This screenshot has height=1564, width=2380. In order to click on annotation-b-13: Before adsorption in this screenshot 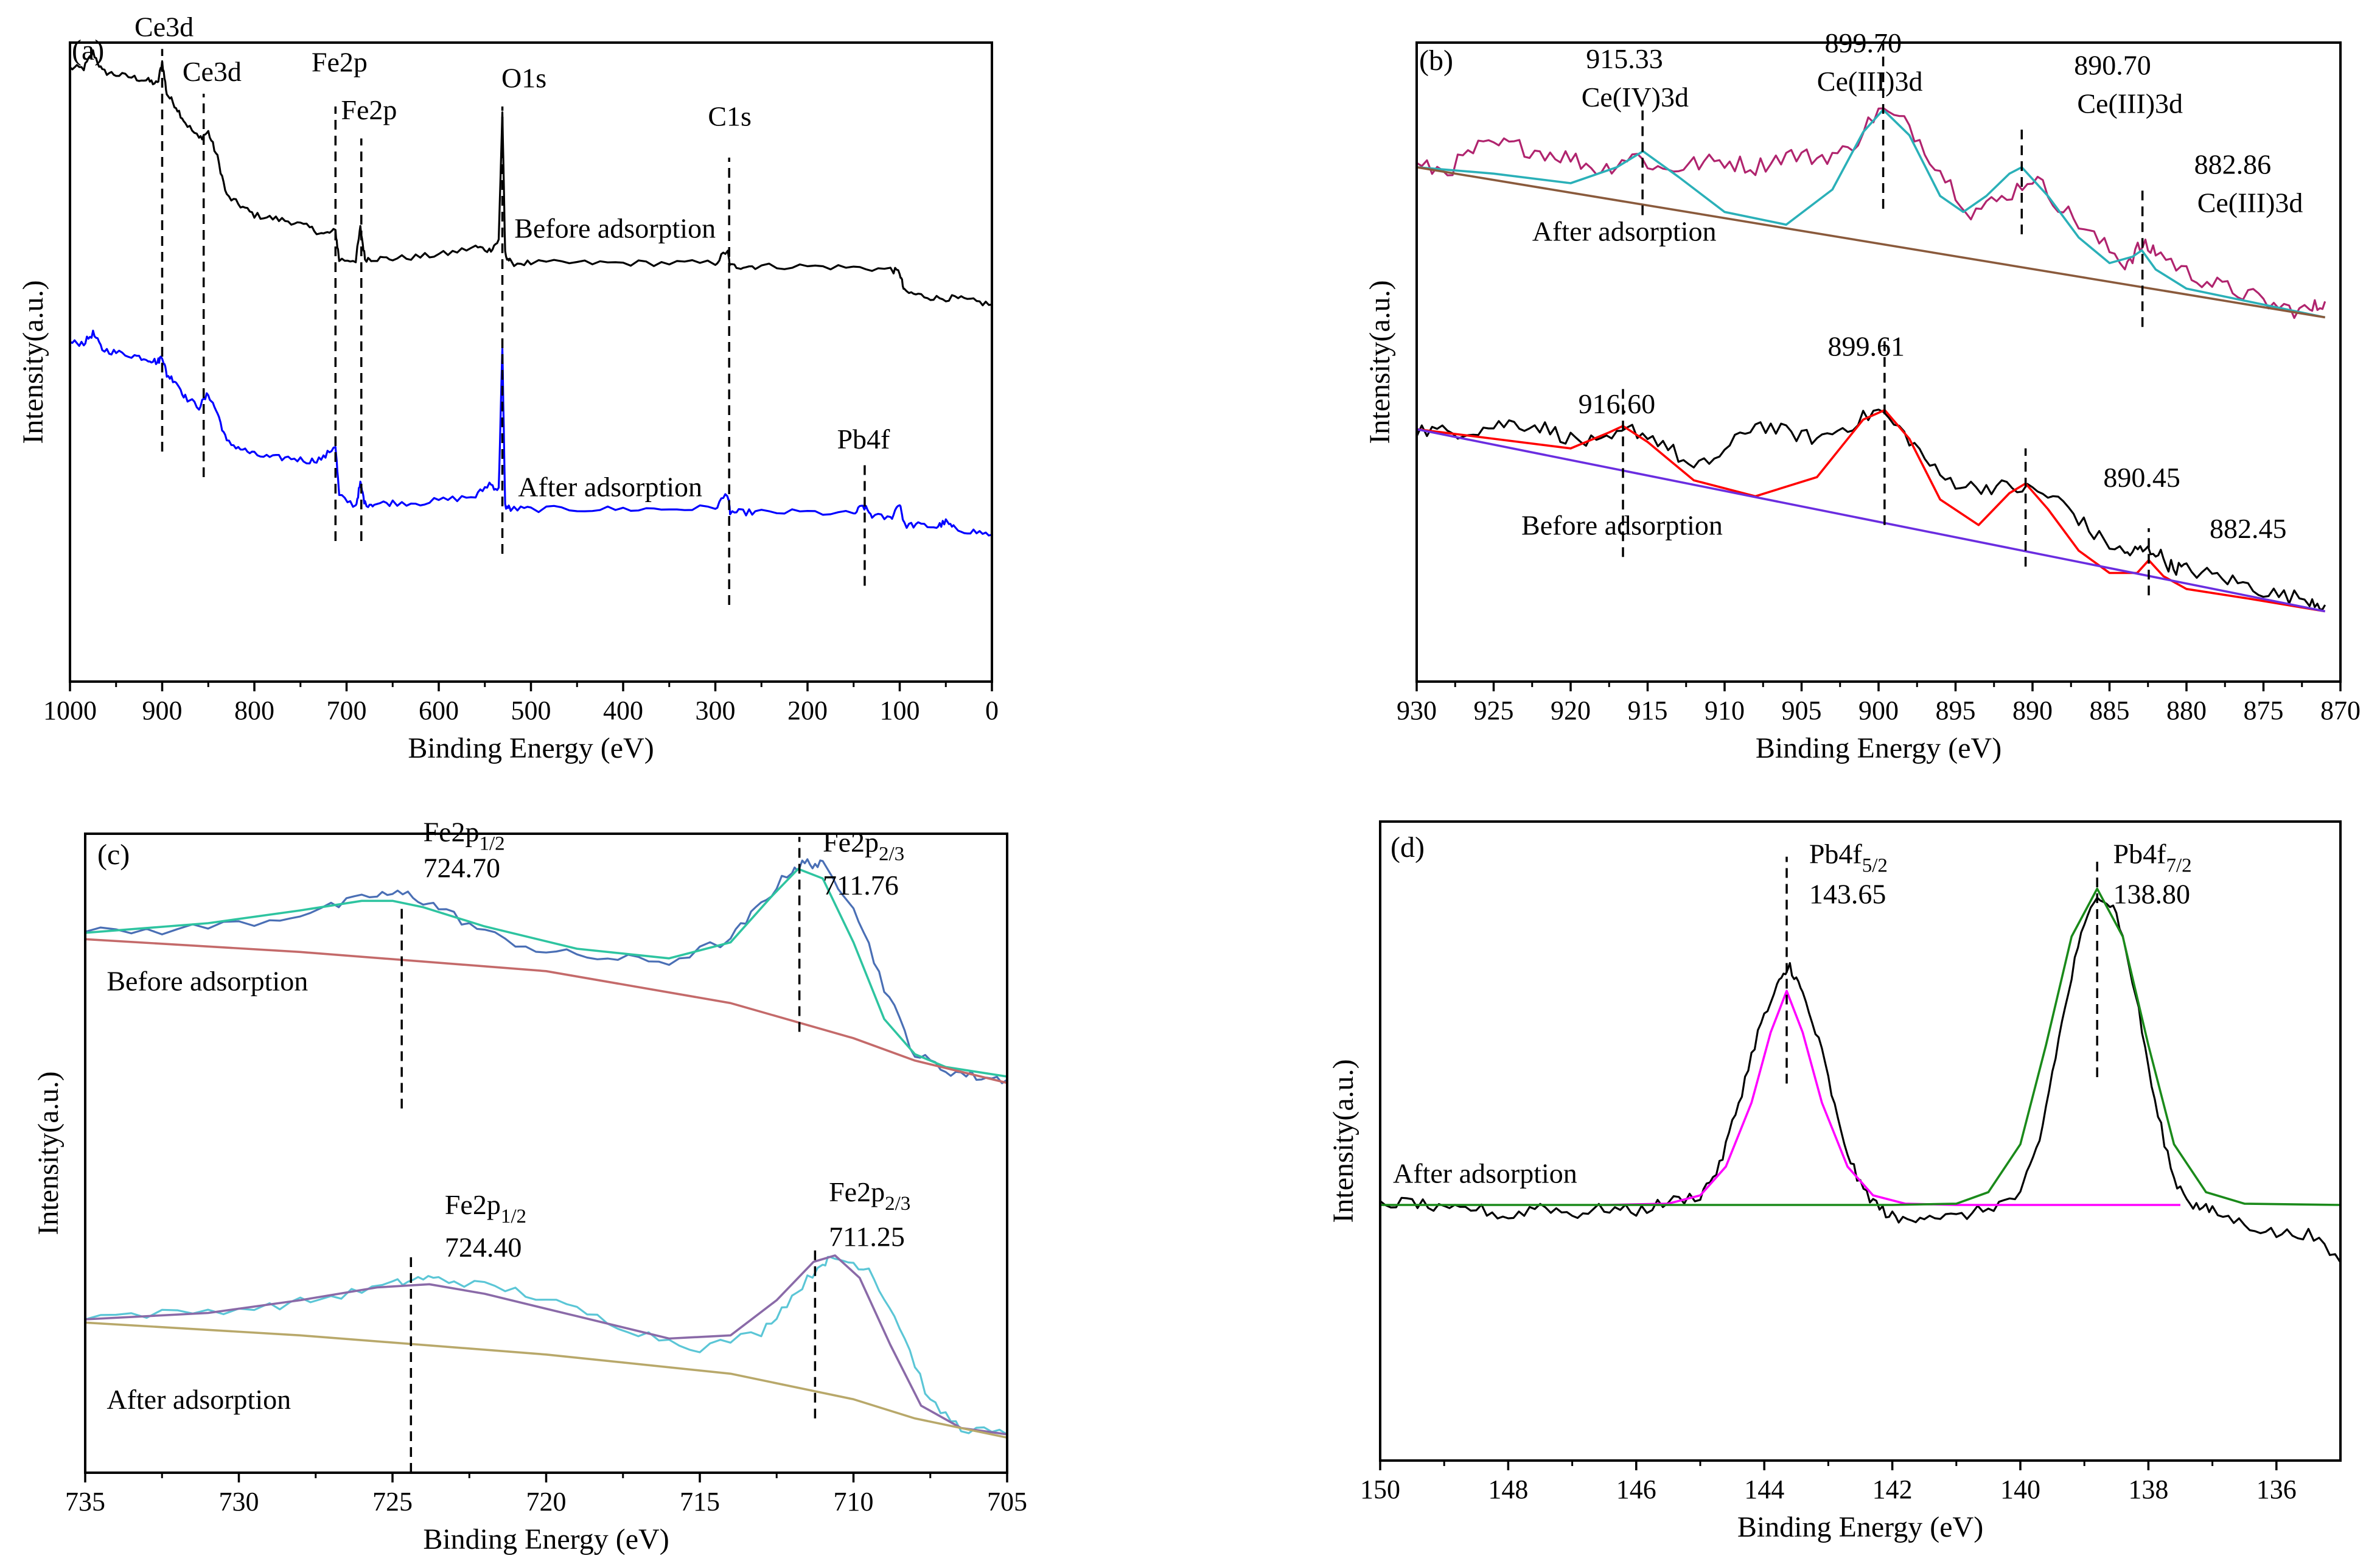, I will do `click(1622, 525)`.